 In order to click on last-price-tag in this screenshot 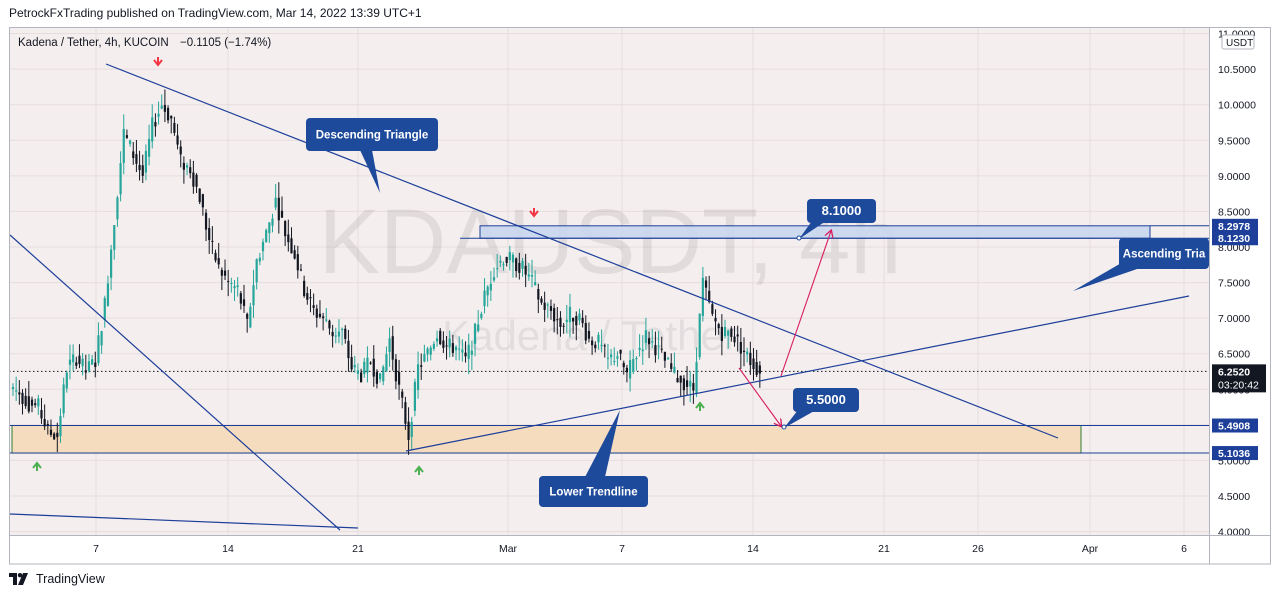, I will do `click(1239, 378)`.